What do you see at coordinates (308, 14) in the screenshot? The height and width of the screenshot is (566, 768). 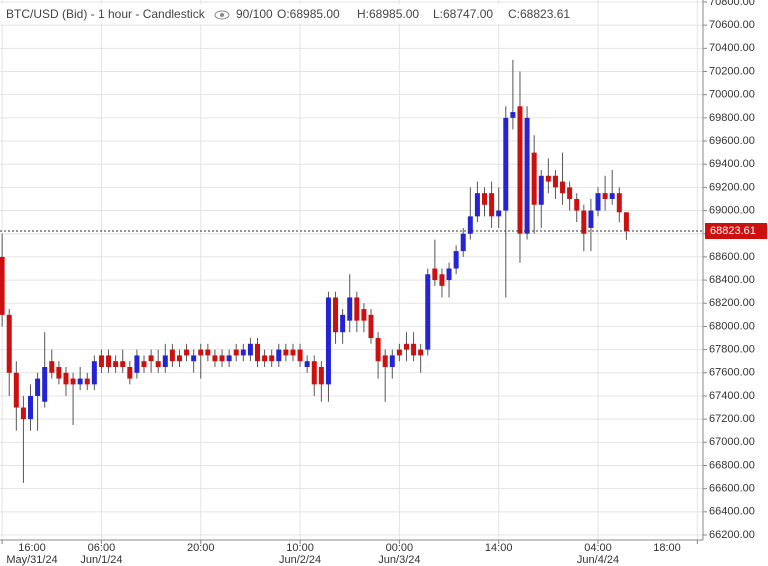 I see `ohlc-open: O:68985.00` at bounding box center [308, 14].